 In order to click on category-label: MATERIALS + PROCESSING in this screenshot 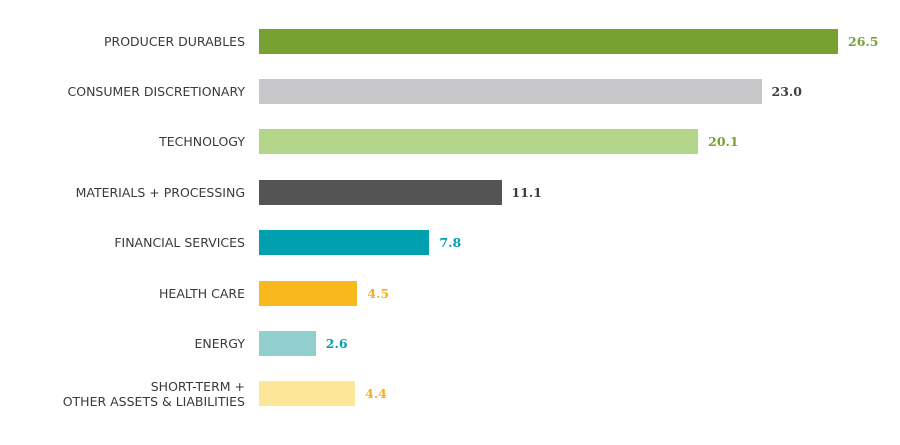, I will do `click(160, 192)`.